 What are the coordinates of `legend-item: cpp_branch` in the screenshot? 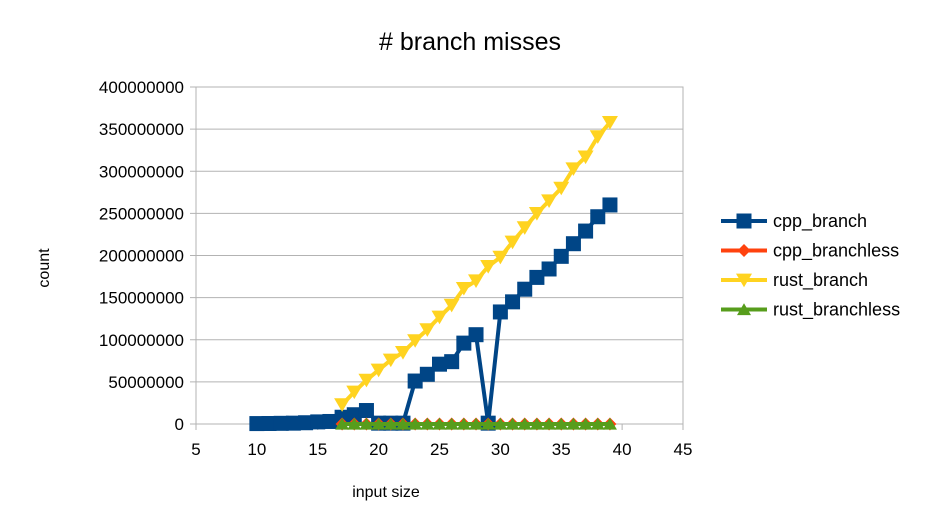 It's located at (794, 221).